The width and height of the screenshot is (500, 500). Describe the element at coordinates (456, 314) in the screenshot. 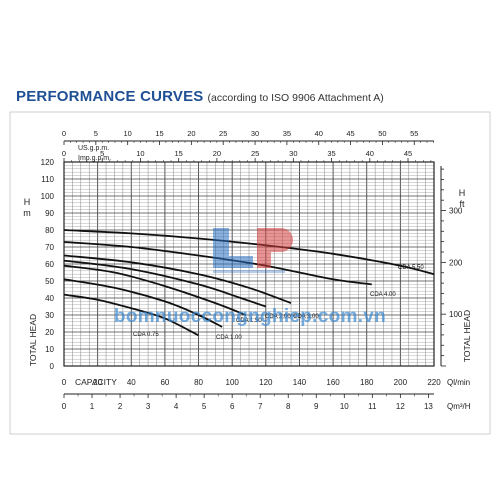

I see `right-tick-label: 100` at that location.